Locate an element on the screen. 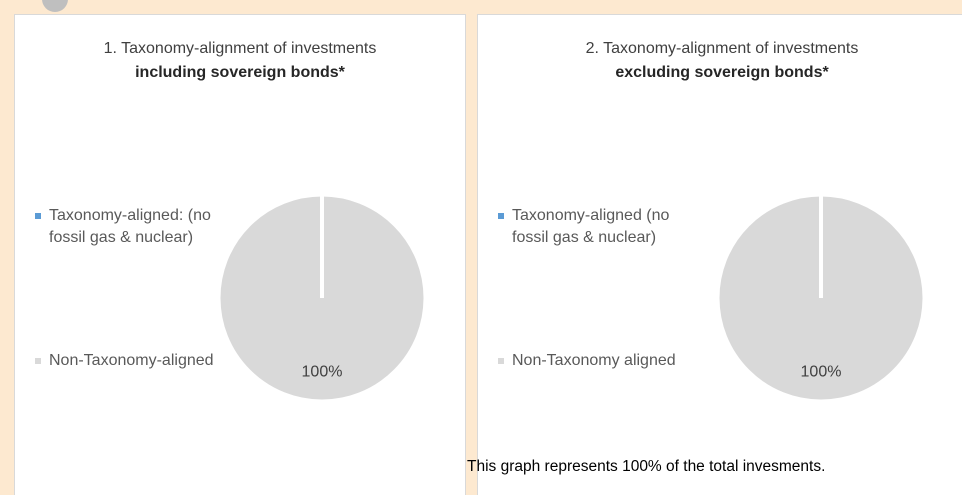 The width and height of the screenshot is (962, 495). legend-label: Non-Taxonomy-aligned is located at coordinates (131, 360).